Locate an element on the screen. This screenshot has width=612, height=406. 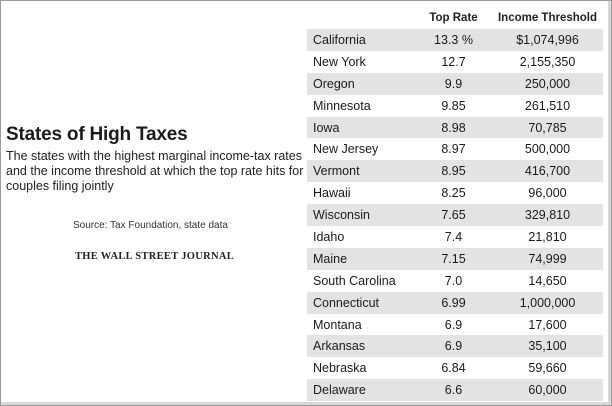
top-rate-cell: 6.6 is located at coordinates (453, 390).